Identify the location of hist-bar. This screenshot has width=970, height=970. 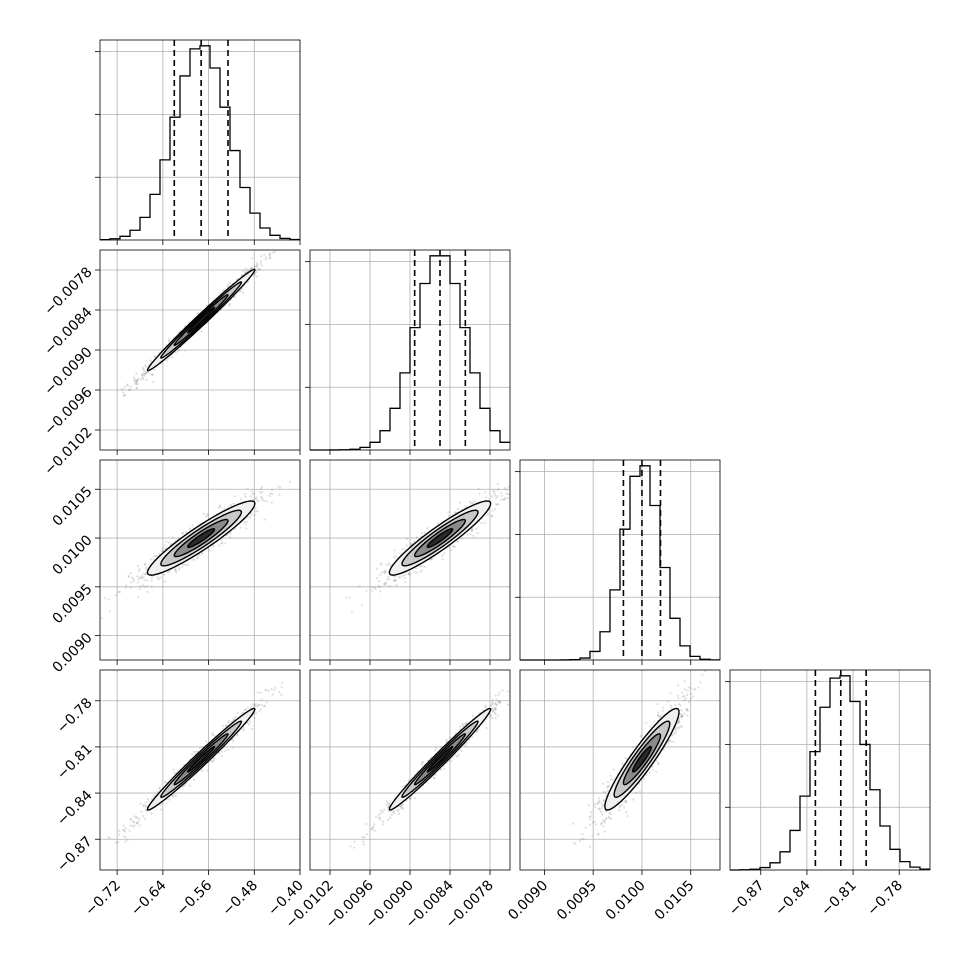
(200, 143).